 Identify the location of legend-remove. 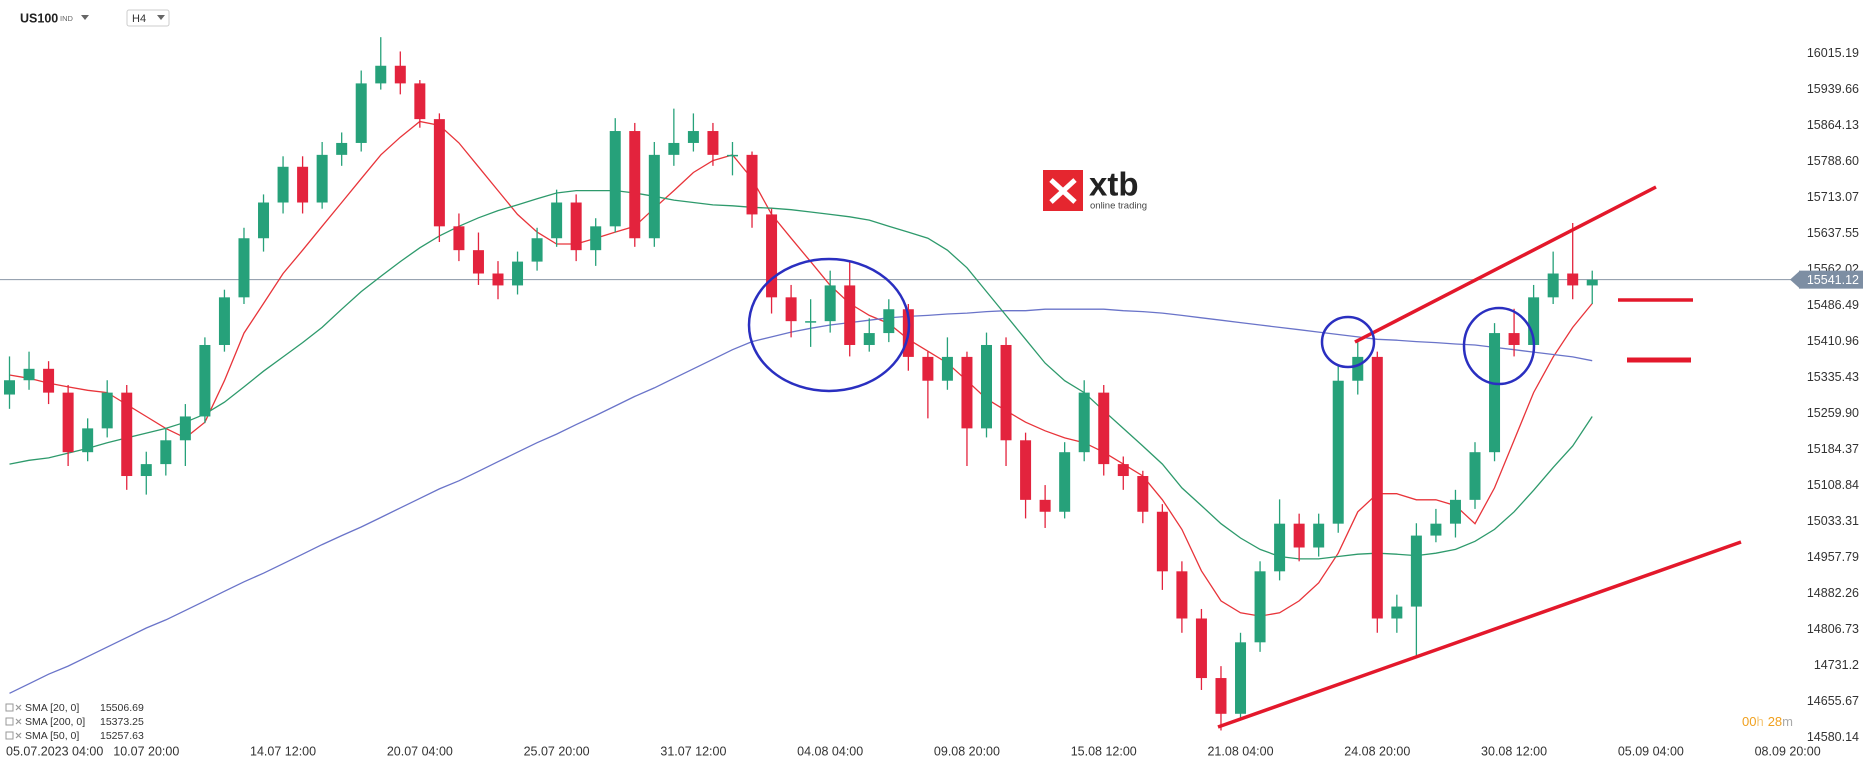
(18, 707).